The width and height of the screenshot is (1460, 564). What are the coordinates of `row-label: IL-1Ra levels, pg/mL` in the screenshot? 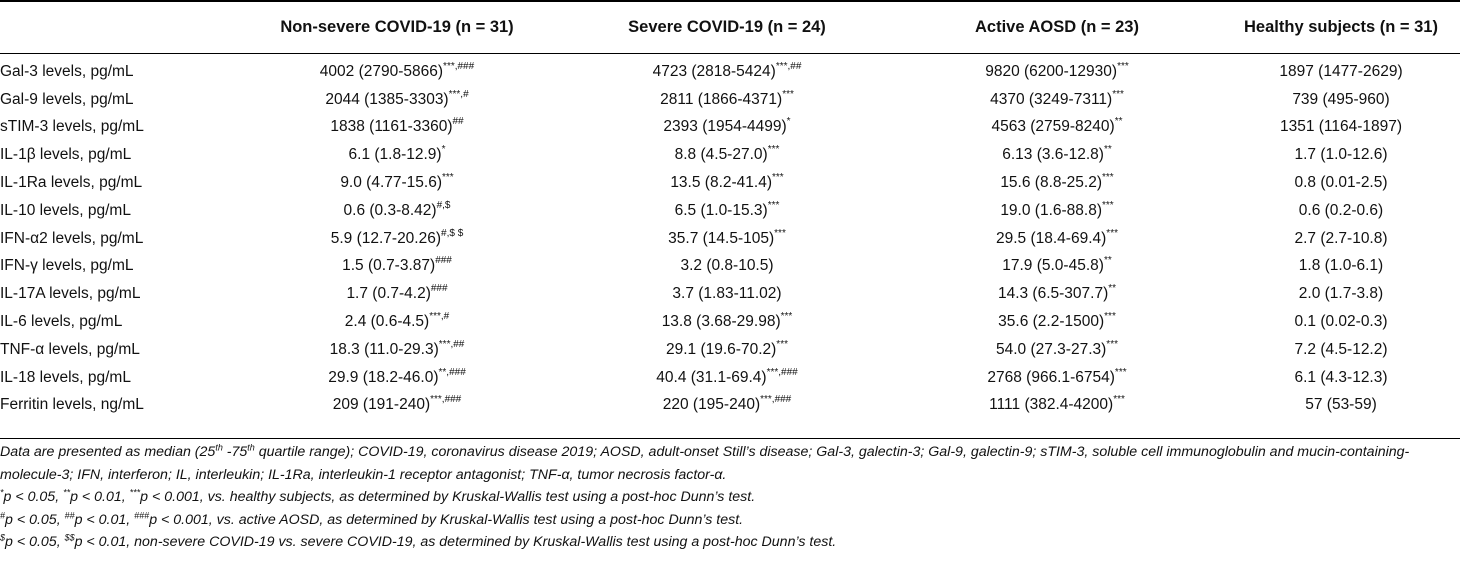 It's located at (71, 183).